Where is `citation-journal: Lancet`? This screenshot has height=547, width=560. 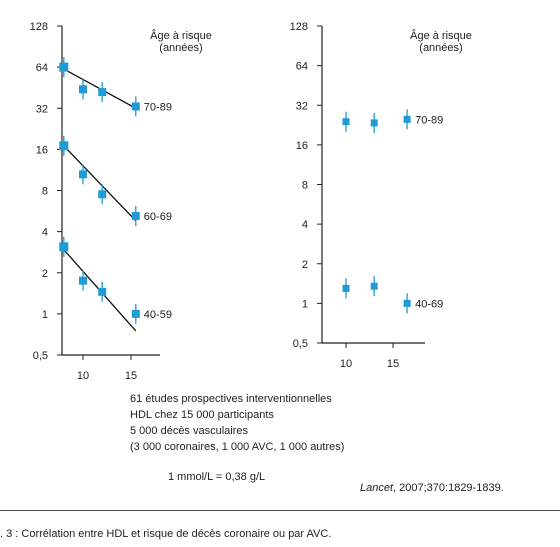 citation-journal: Lancet is located at coordinates (377, 488).